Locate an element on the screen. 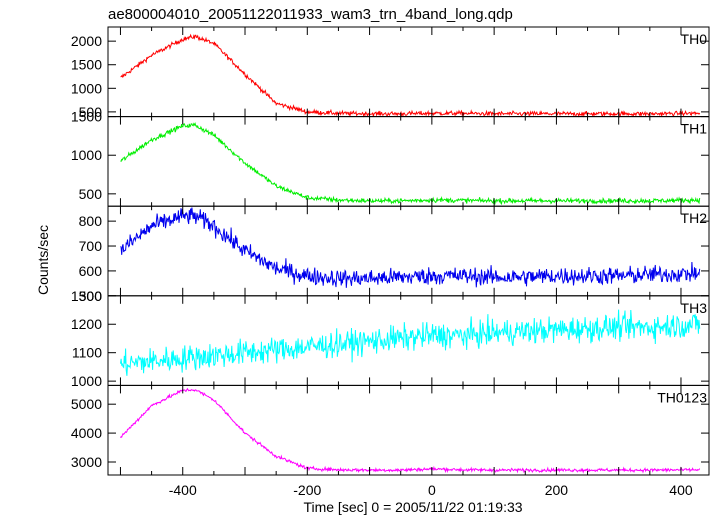 The width and height of the screenshot is (717, 516). panel-label-th0: TH0 is located at coordinates (694, 39).